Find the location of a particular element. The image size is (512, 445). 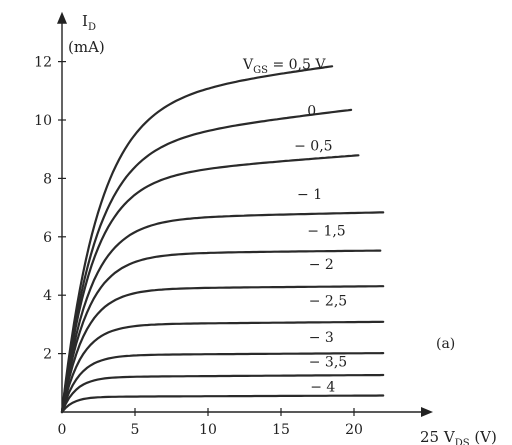

curve-label-2: − 0,5 is located at coordinates (313, 147).